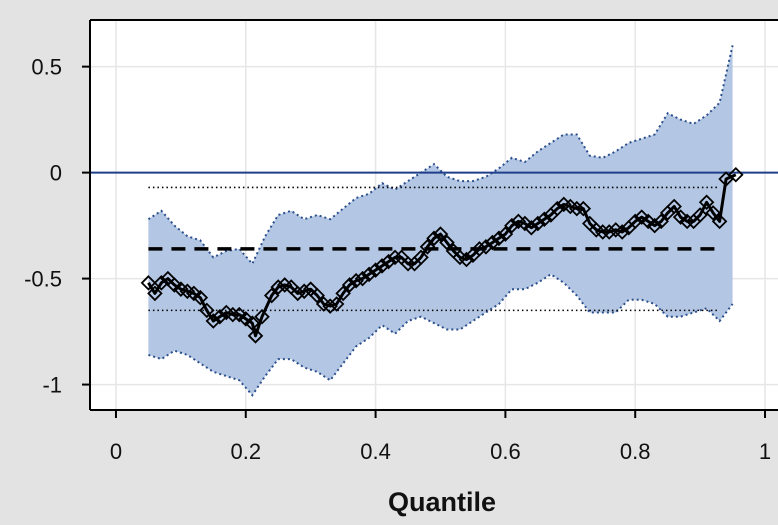 The height and width of the screenshot is (525, 778). What do you see at coordinates (52, 385) in the screenshot?
I see `y-tick-label: -1` at bounding box center [52, 385].